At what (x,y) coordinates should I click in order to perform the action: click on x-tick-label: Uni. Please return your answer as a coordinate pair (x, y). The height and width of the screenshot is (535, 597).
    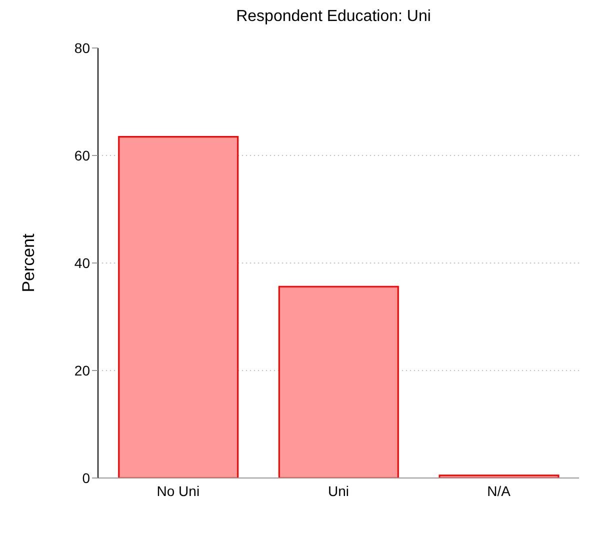
    Looking at the image, I should click on (339, 490).